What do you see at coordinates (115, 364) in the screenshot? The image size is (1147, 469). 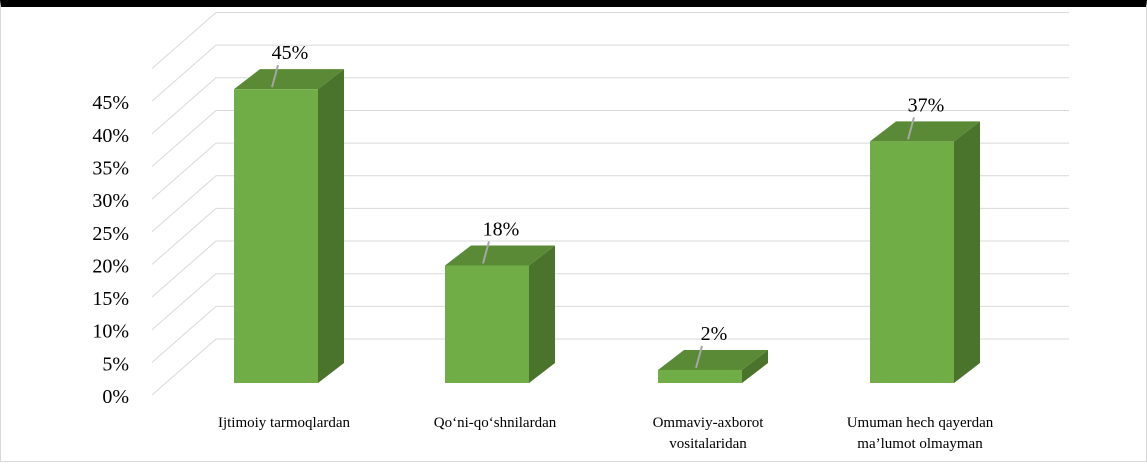 I see `y-tick-label: 5%` at bounding box center [115, 364].